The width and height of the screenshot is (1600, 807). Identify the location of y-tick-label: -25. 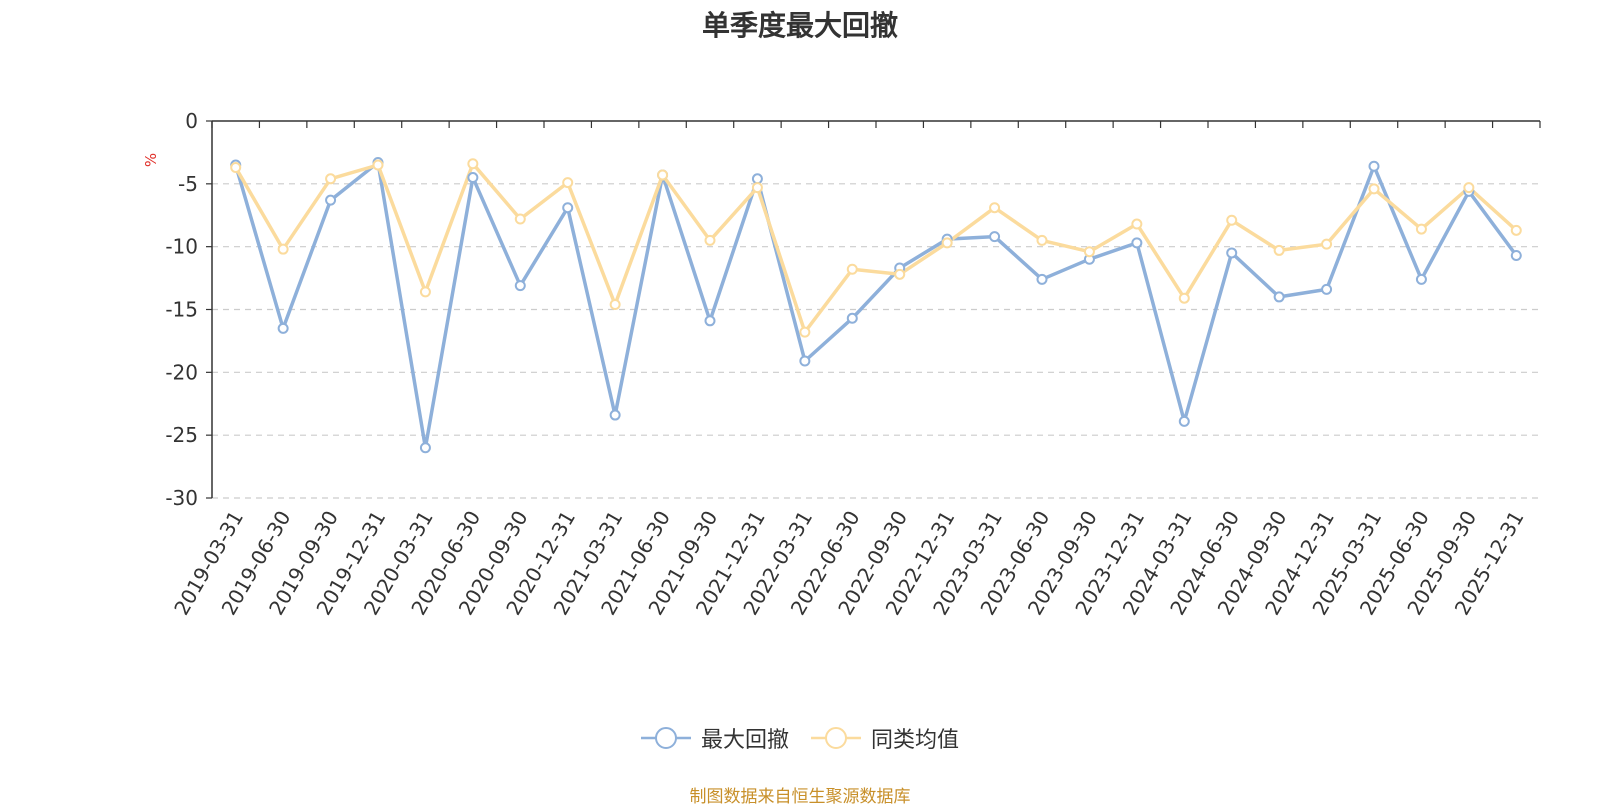
(181, 435).